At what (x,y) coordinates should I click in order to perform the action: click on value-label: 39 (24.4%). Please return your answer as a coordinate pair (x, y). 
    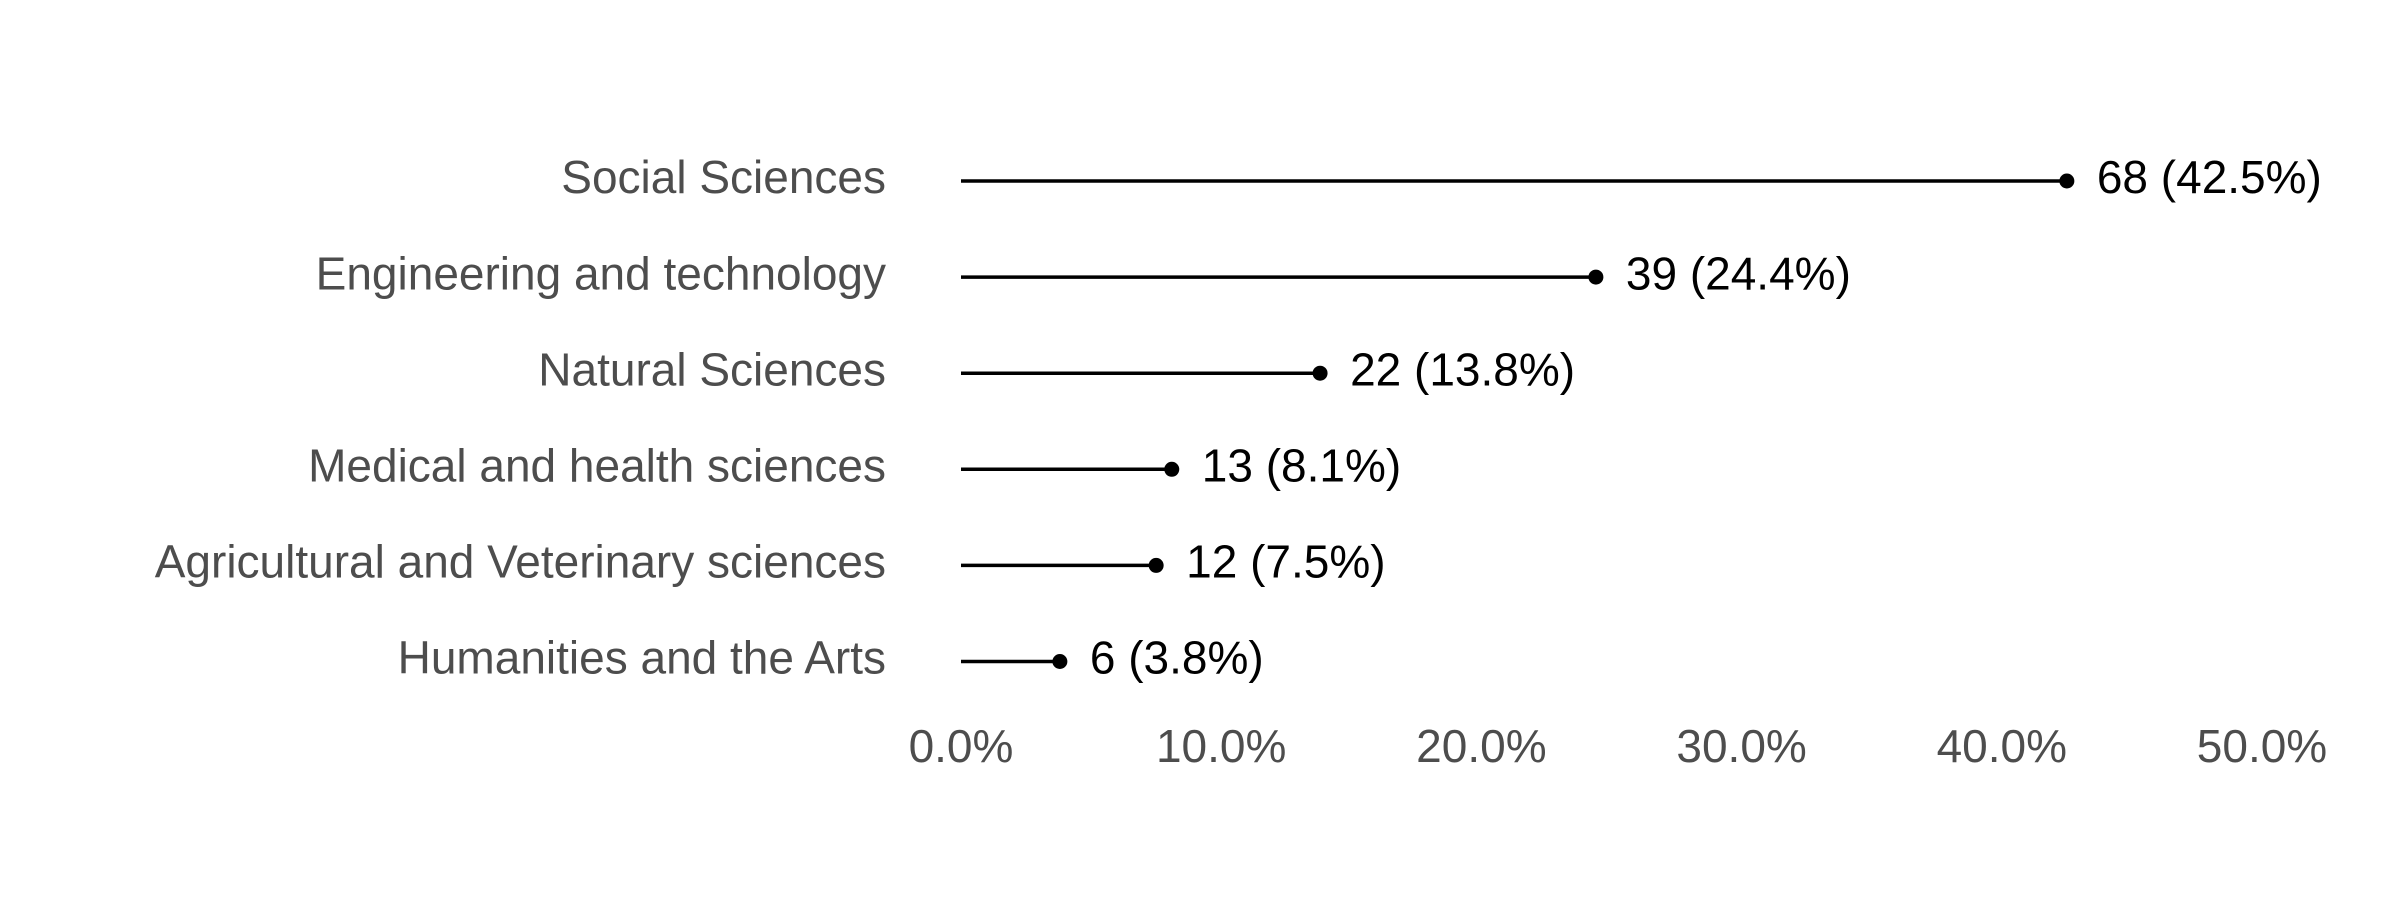
    Looking at the image, I should click on (1738, 273).